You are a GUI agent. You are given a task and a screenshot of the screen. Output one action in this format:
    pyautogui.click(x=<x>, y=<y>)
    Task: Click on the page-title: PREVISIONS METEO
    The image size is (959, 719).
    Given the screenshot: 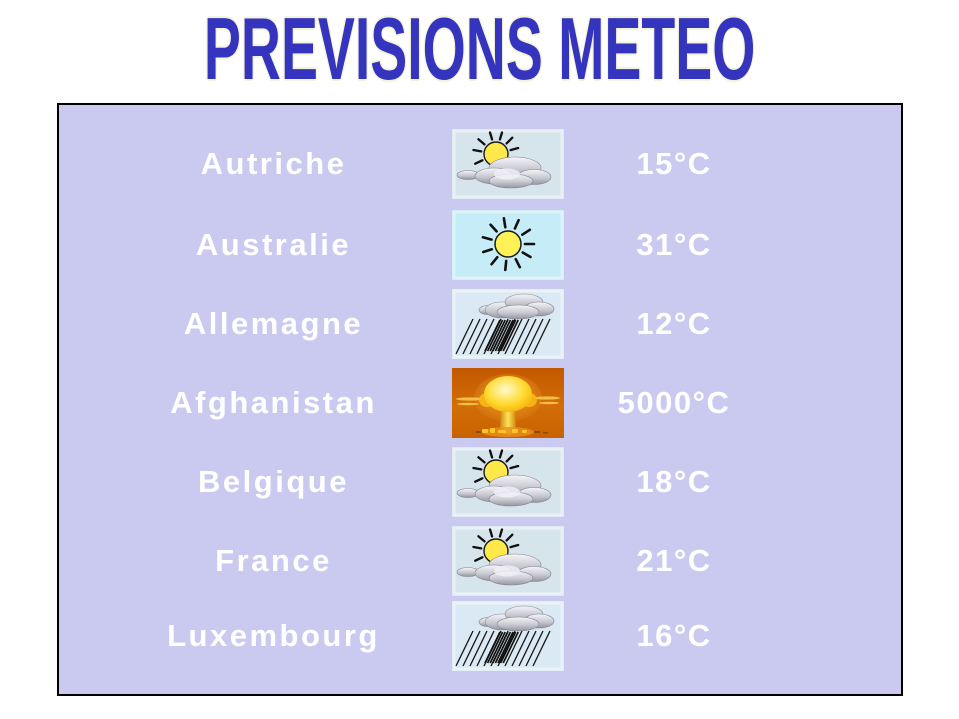 What is the action you would take?
    pyautogui.click(x=479, y=49)
    